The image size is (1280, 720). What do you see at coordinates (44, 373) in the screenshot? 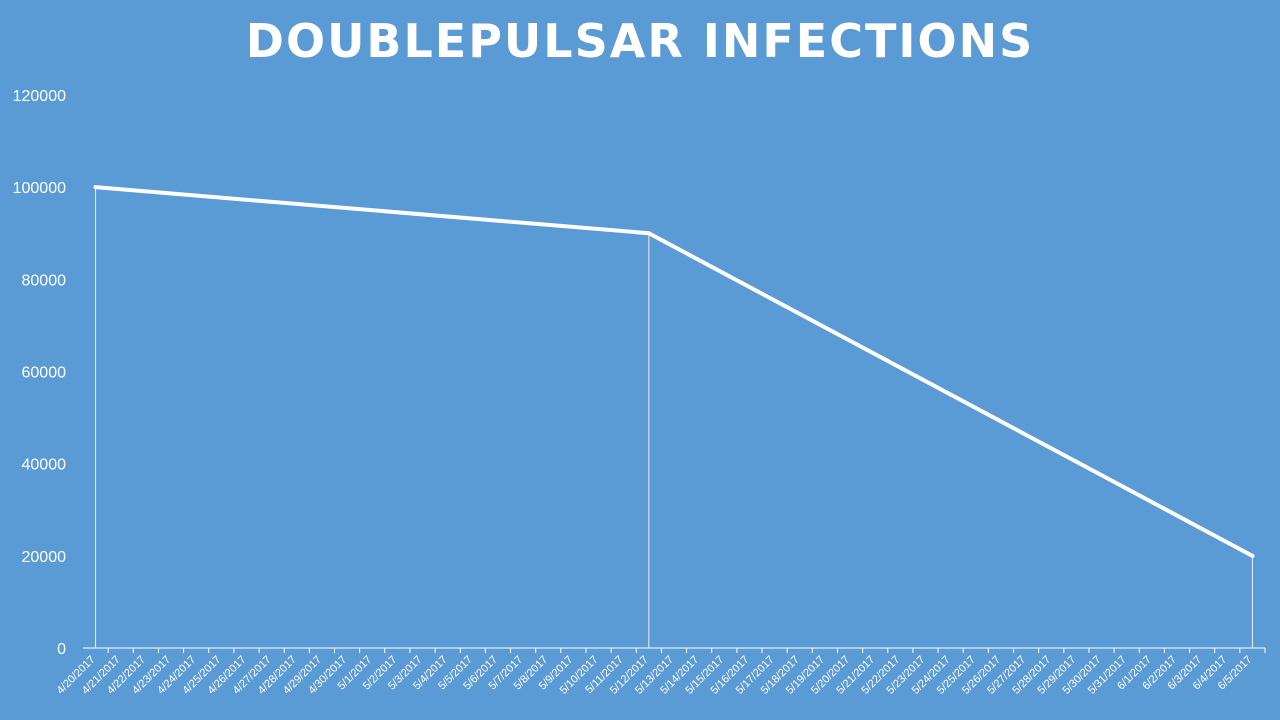
I see `y-tick-label: 60000` at bounding box center [44, 373].